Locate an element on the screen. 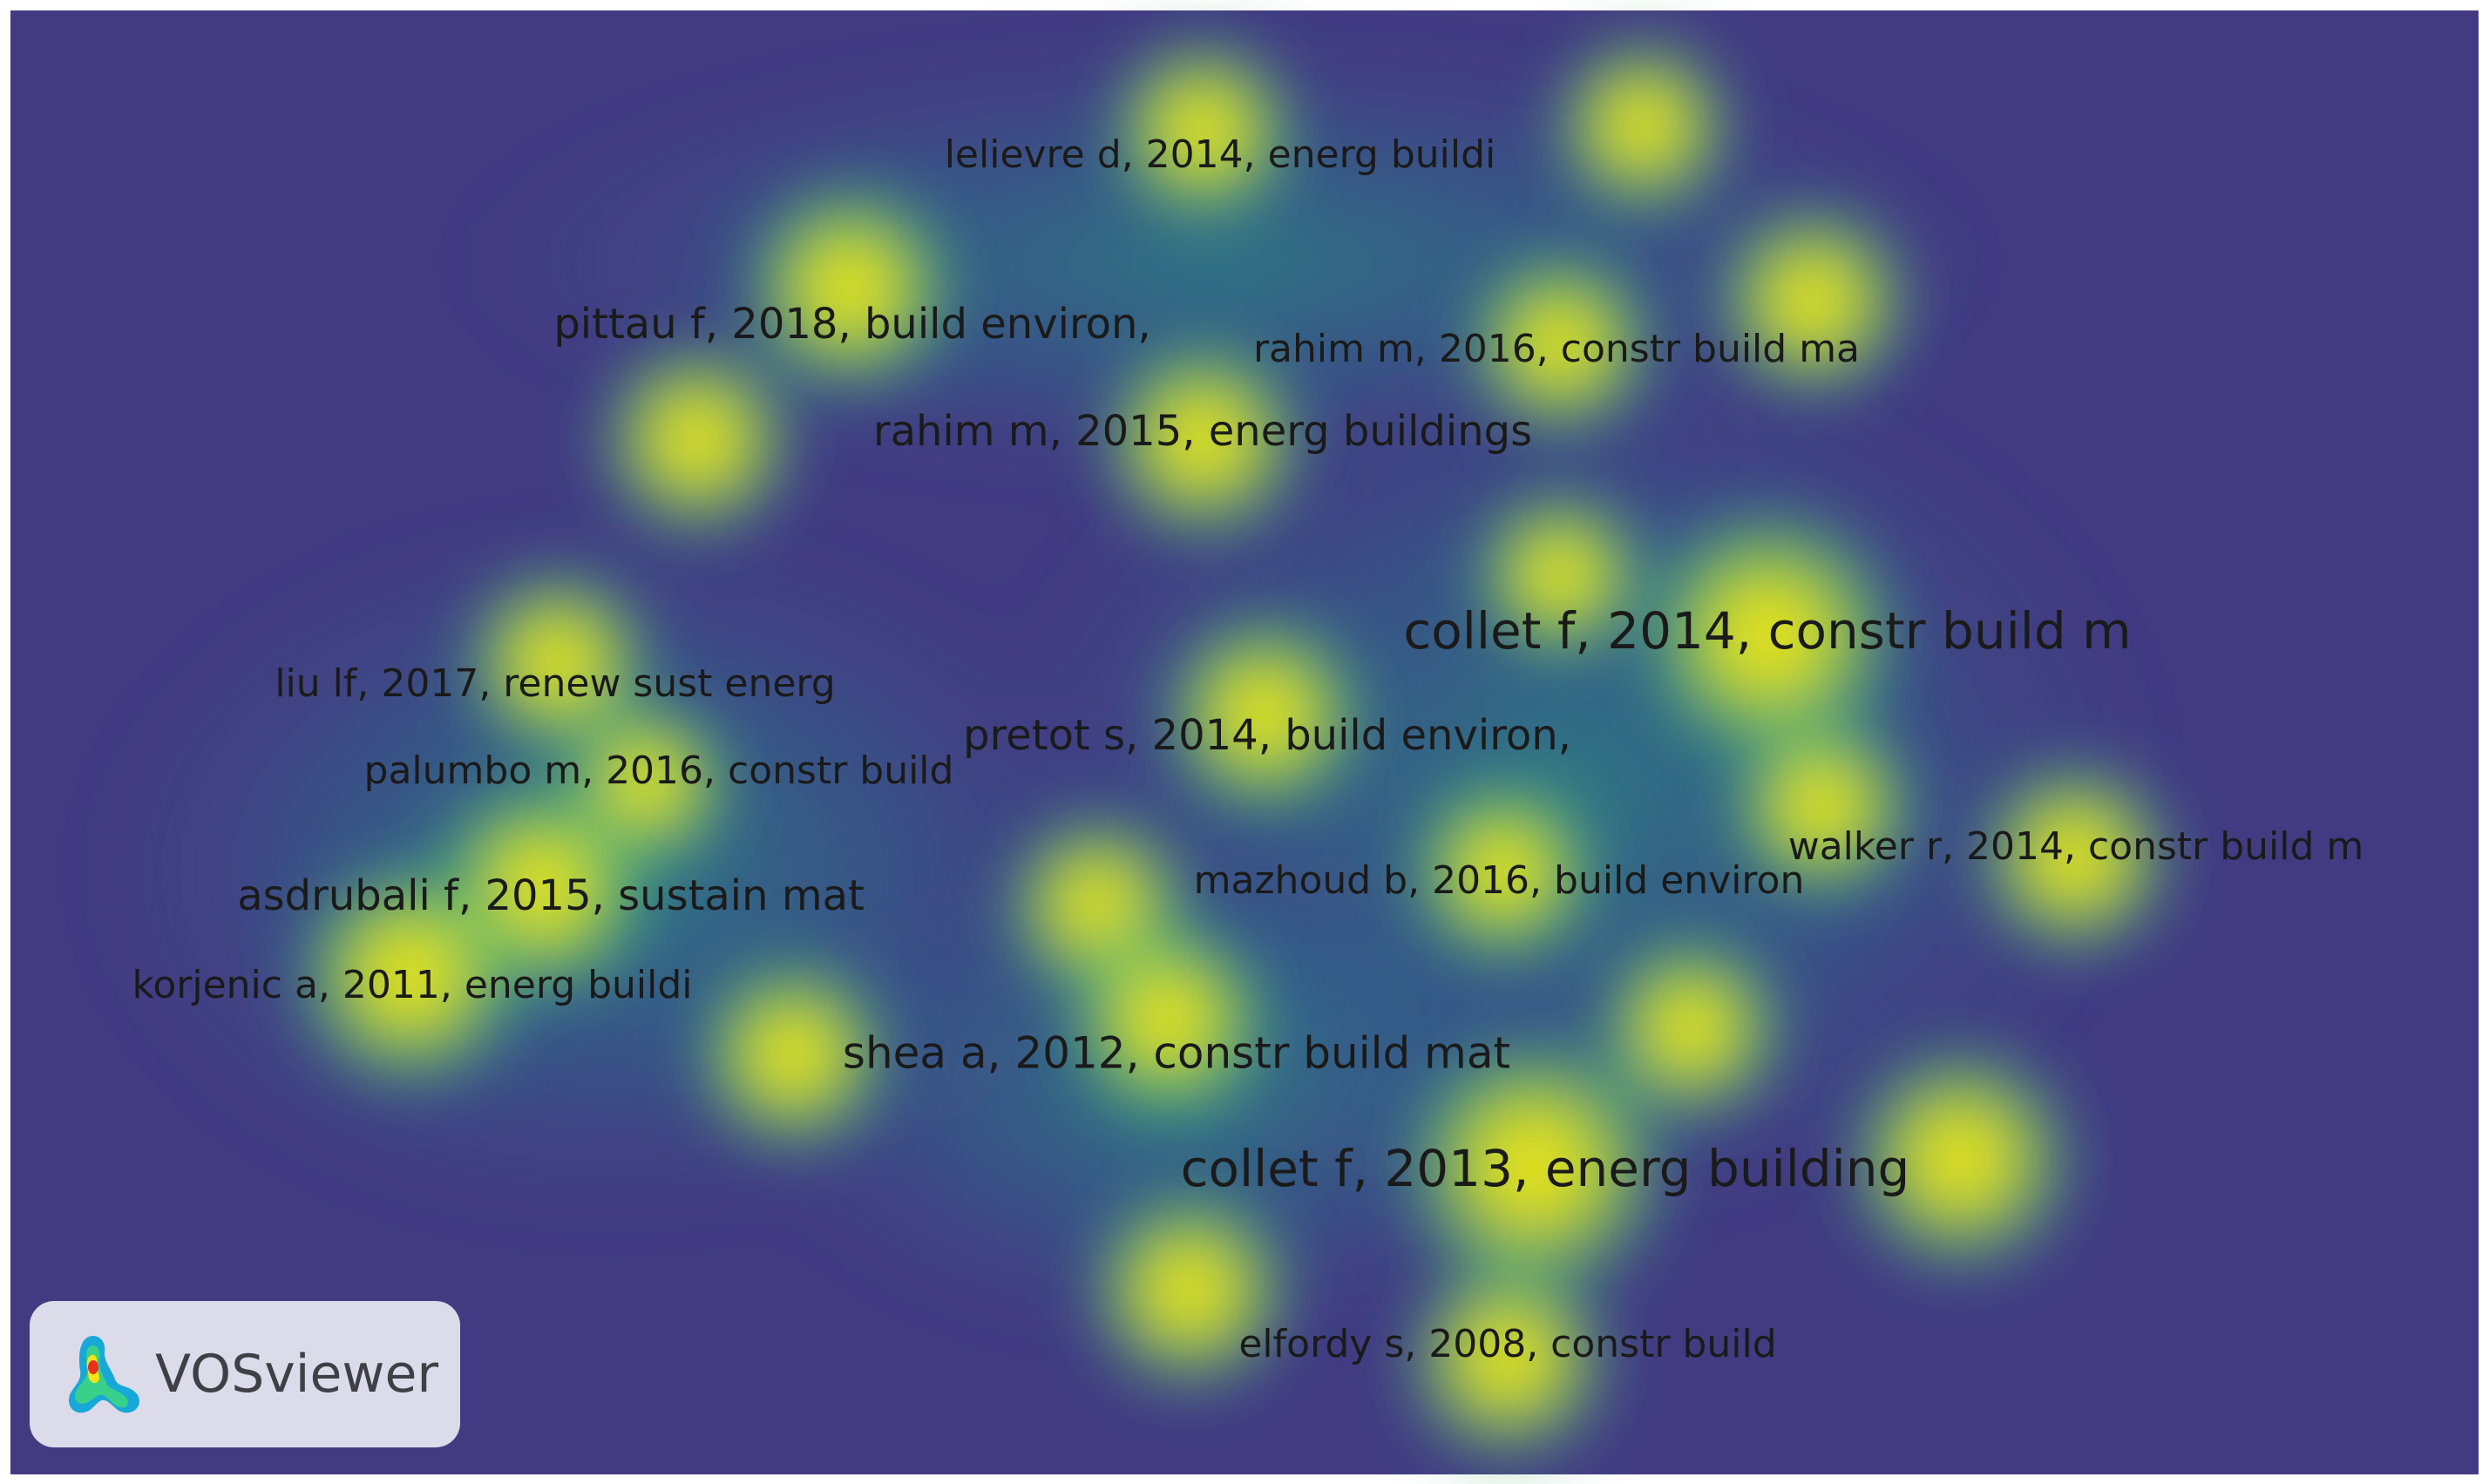 Image resolution: width=2489 pixels, height=1484 pixels. node-label-walker-2014: walker r, 2014, constr build m is located at coordinates (2076, 846).